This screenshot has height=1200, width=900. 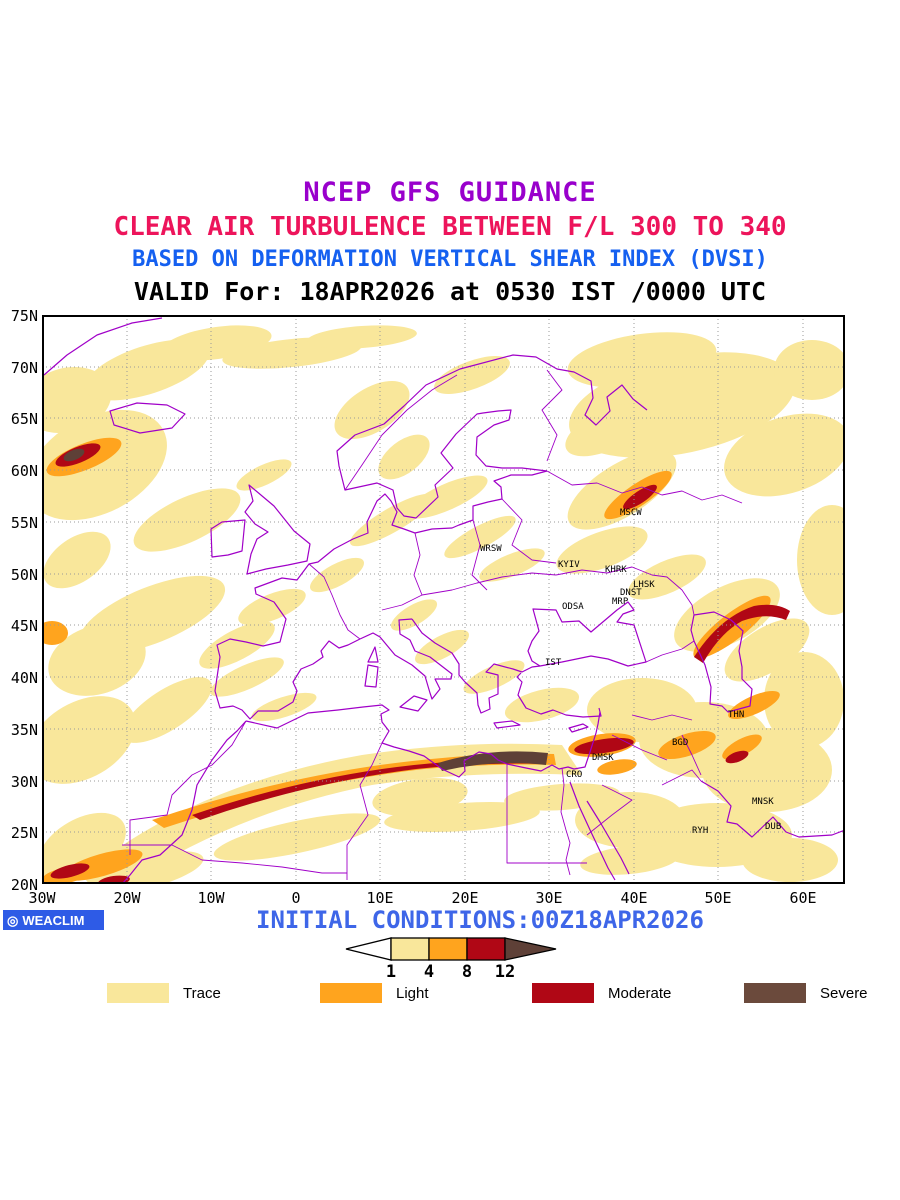 What do you see at coordinates (718, 898) in the screenshot?
I see `lon-label-50e: 50E` at bounding box center [718, 898].